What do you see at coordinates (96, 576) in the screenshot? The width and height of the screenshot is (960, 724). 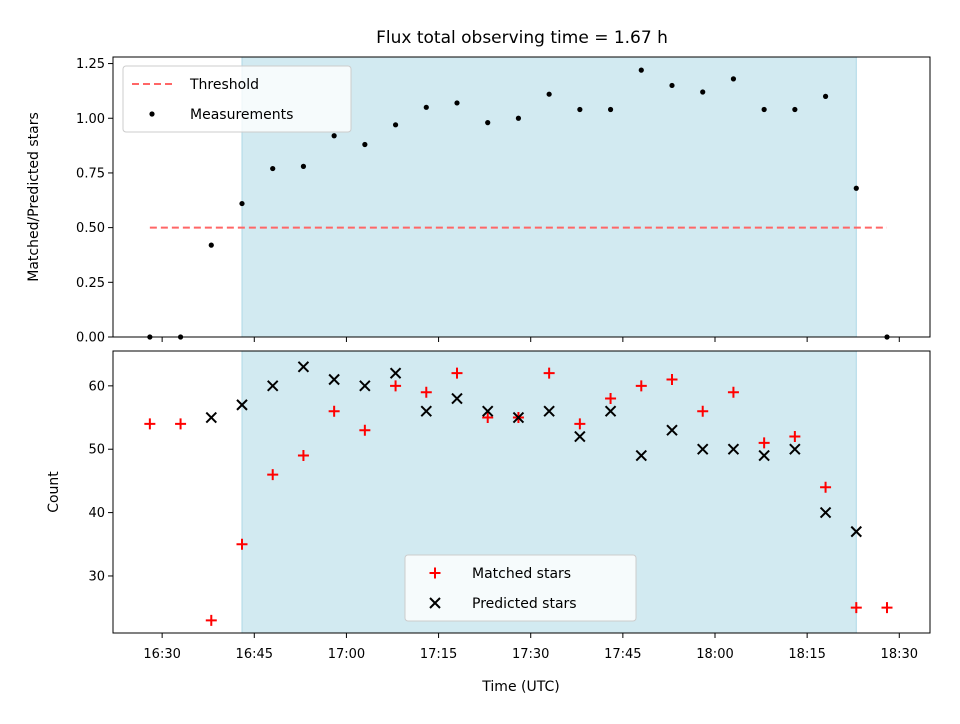 I see `bottom-ytick-label: 30` at bounding box center [96, 576].